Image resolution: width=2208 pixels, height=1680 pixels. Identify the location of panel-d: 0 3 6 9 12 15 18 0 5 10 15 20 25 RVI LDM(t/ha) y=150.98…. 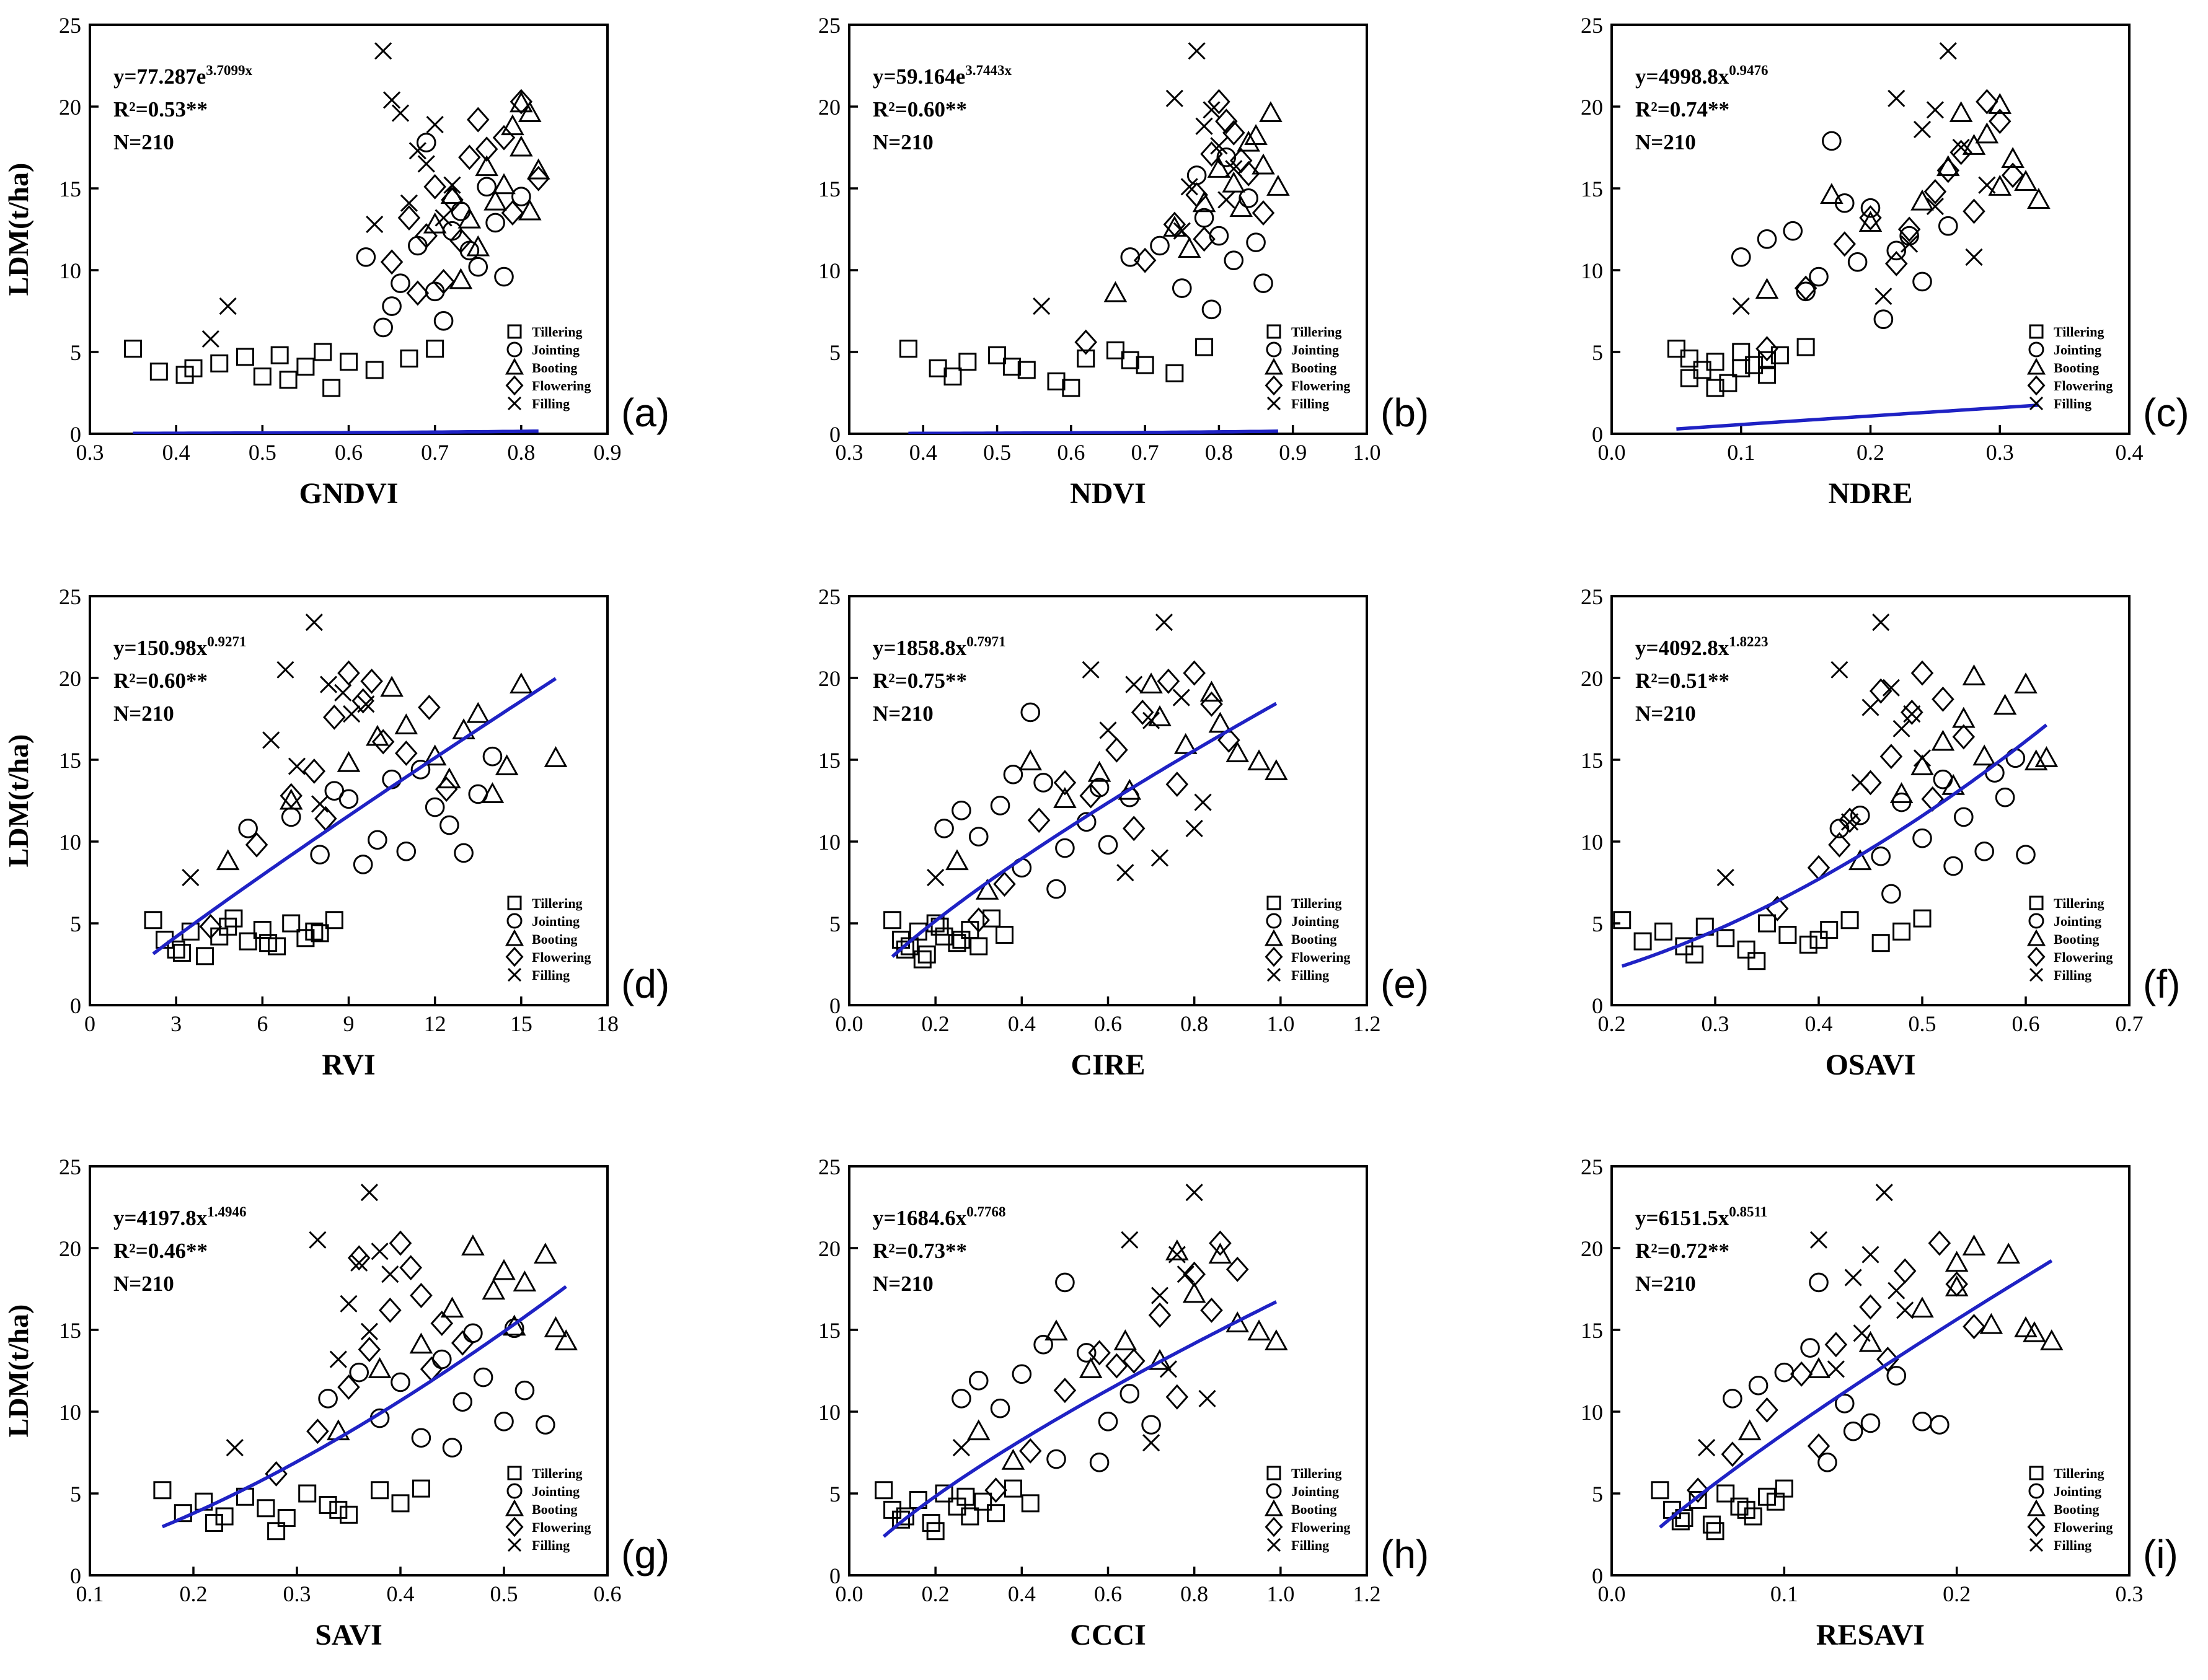
(336, 832).